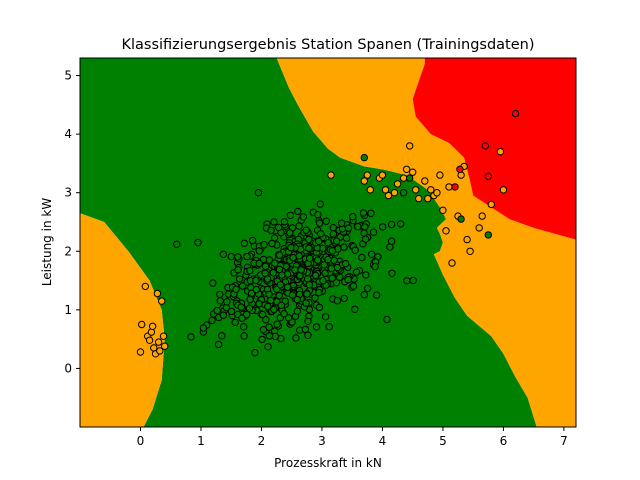 The image size is (640, 480). What do you see at coordinates (262, 441) in the screenshot?
I see `x-tick-label: 2` at bounding box center [262, 441].